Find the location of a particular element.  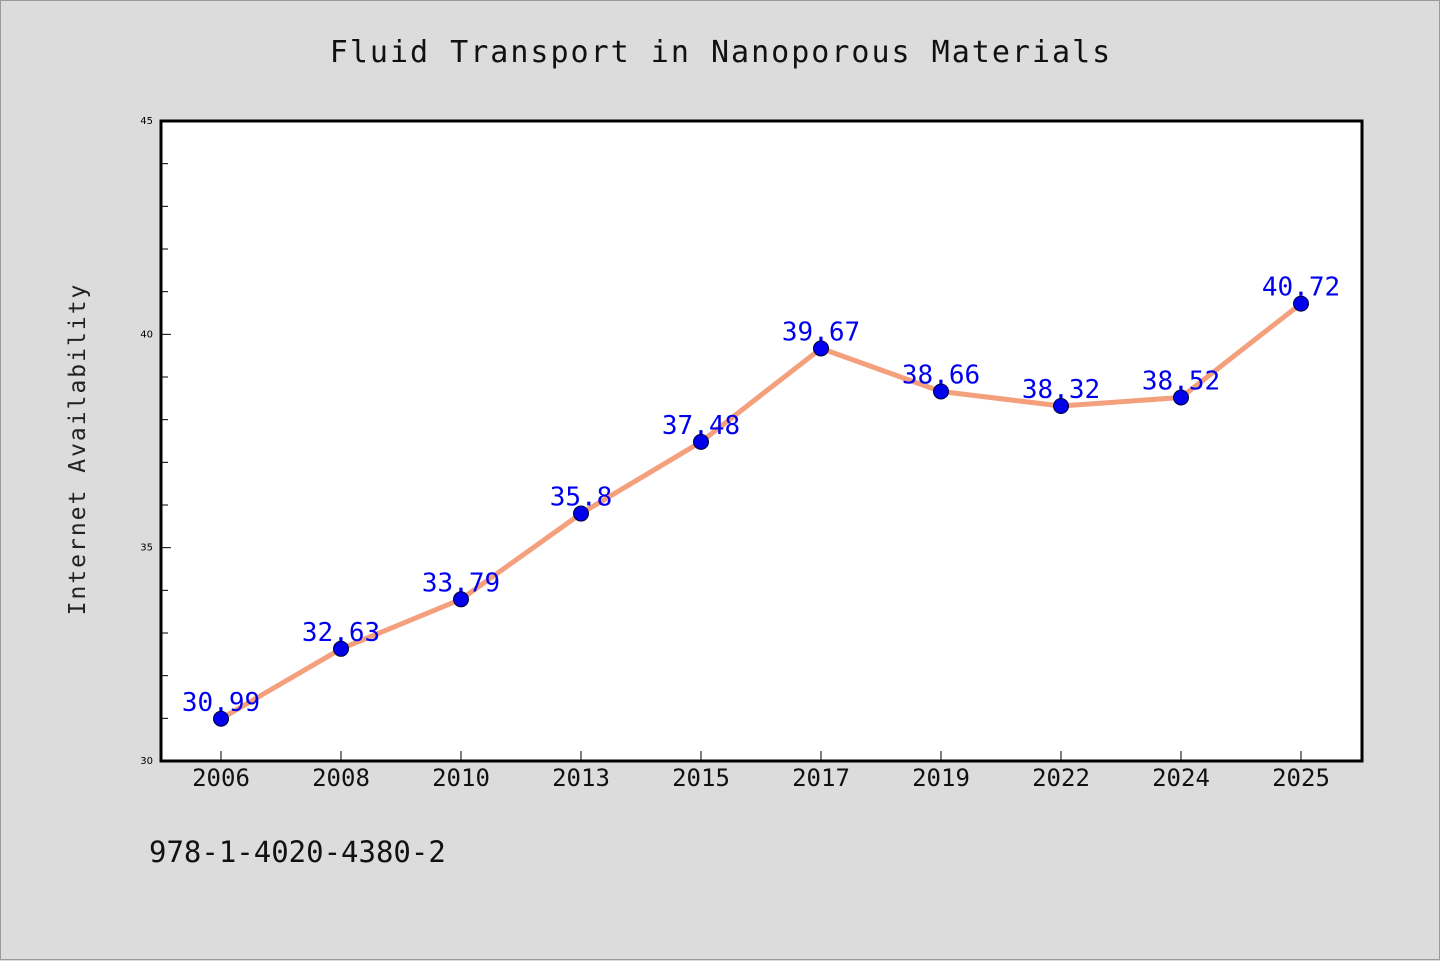

y-axis-ticks: 30 35 40 45 is located at coordinates (146, 441).